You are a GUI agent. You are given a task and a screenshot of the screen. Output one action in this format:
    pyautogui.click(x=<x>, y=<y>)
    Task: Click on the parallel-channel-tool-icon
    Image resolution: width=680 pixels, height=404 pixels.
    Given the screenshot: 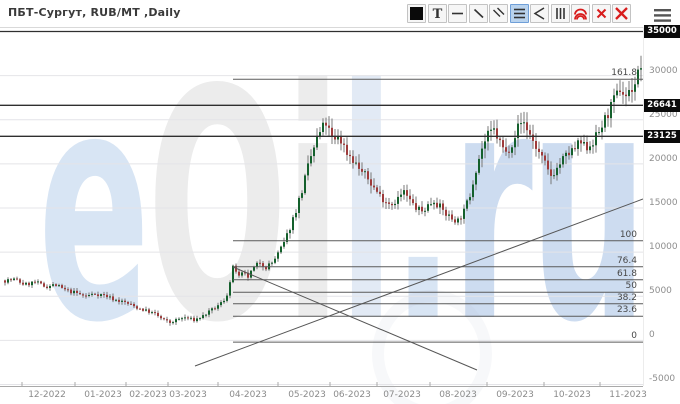 What is the action you would take?
    pyautogui.click(x=498, y=13)
    